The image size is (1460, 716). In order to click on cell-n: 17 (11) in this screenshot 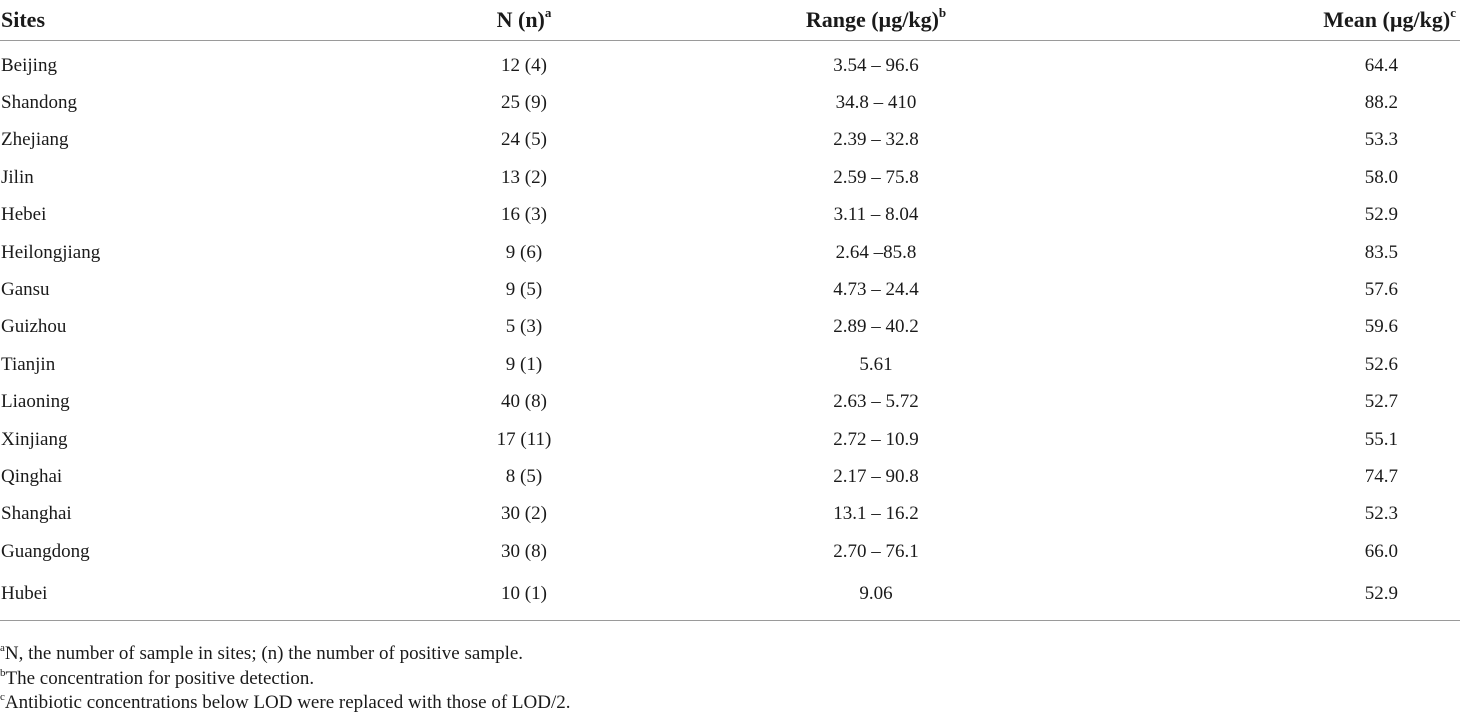, I will do `click(524, 439)`.